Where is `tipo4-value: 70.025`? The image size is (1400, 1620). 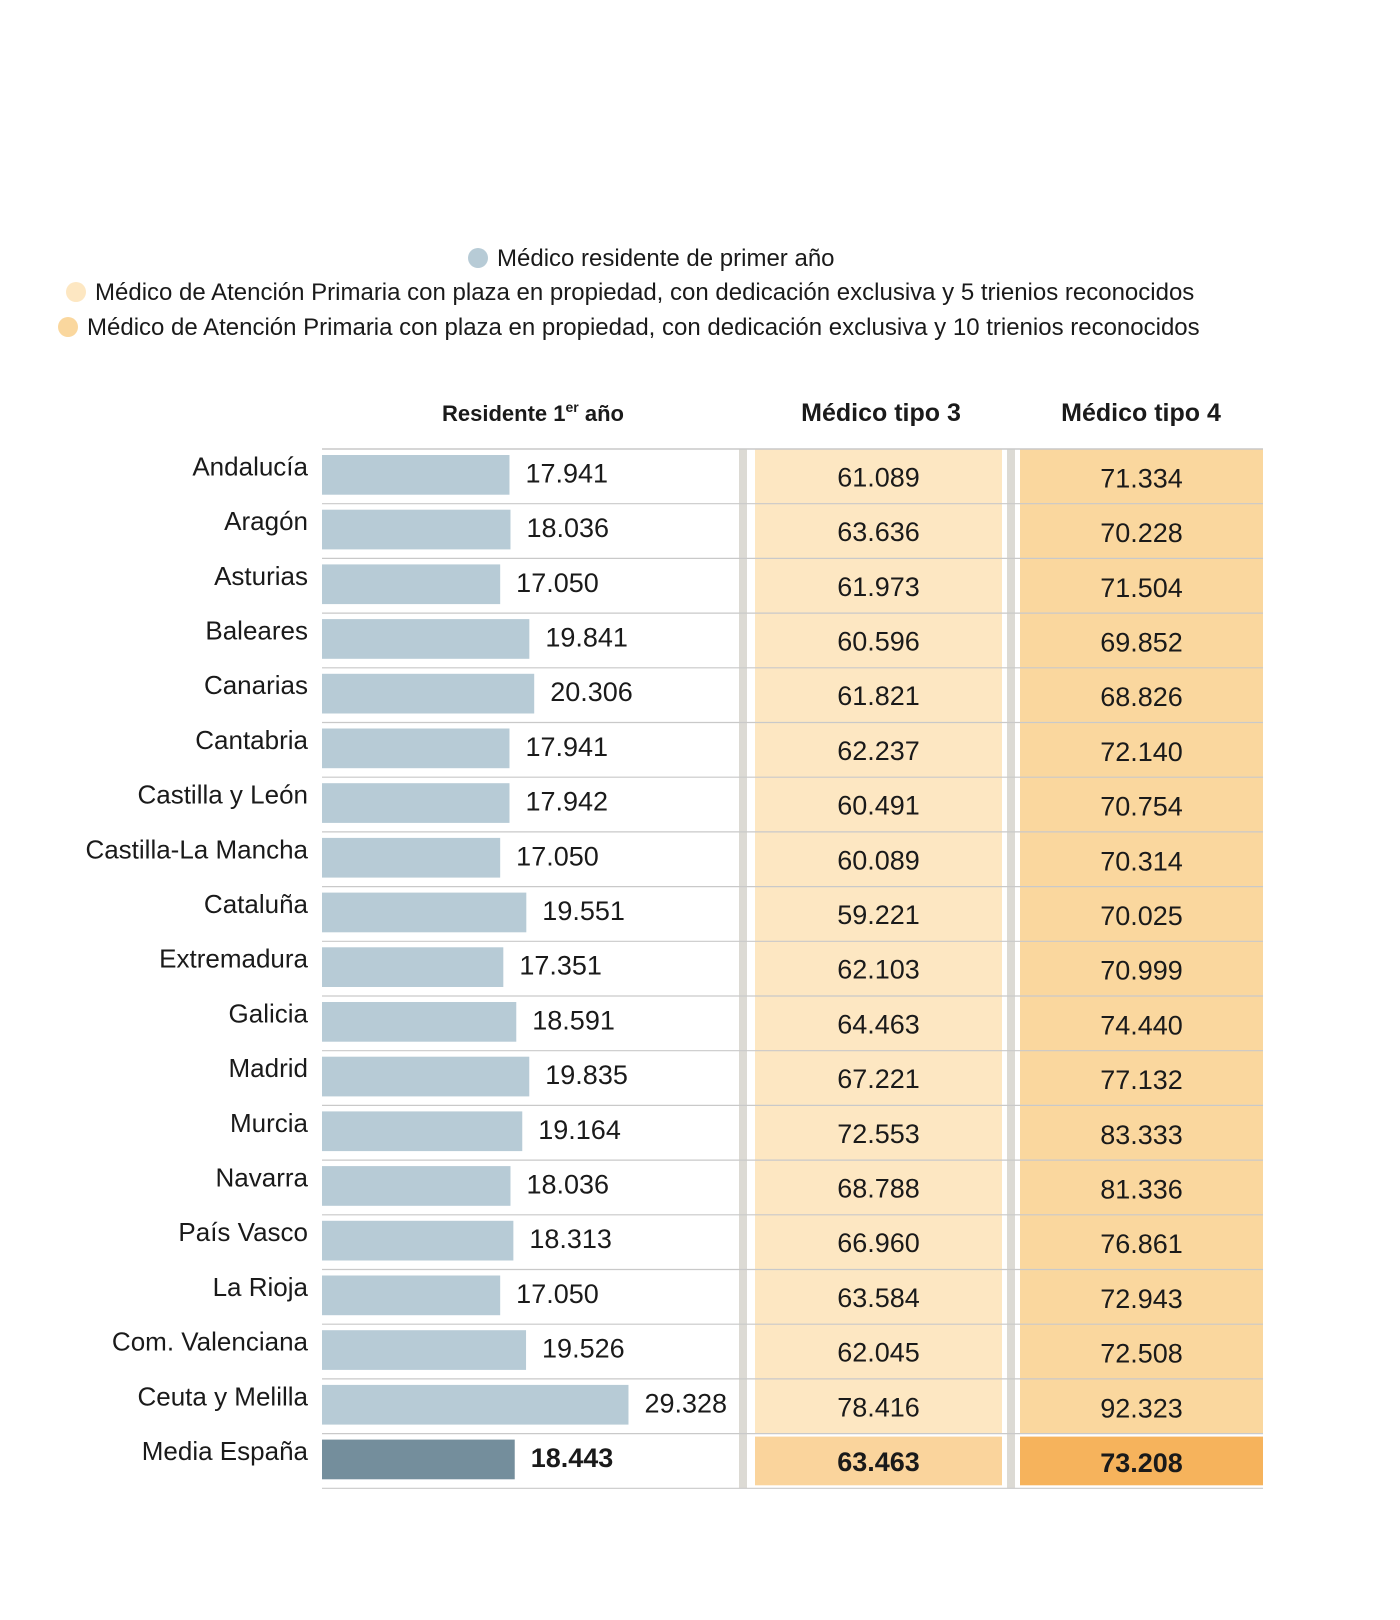 tipo4-value: 70.025 is located at coordinates (1141, 916).